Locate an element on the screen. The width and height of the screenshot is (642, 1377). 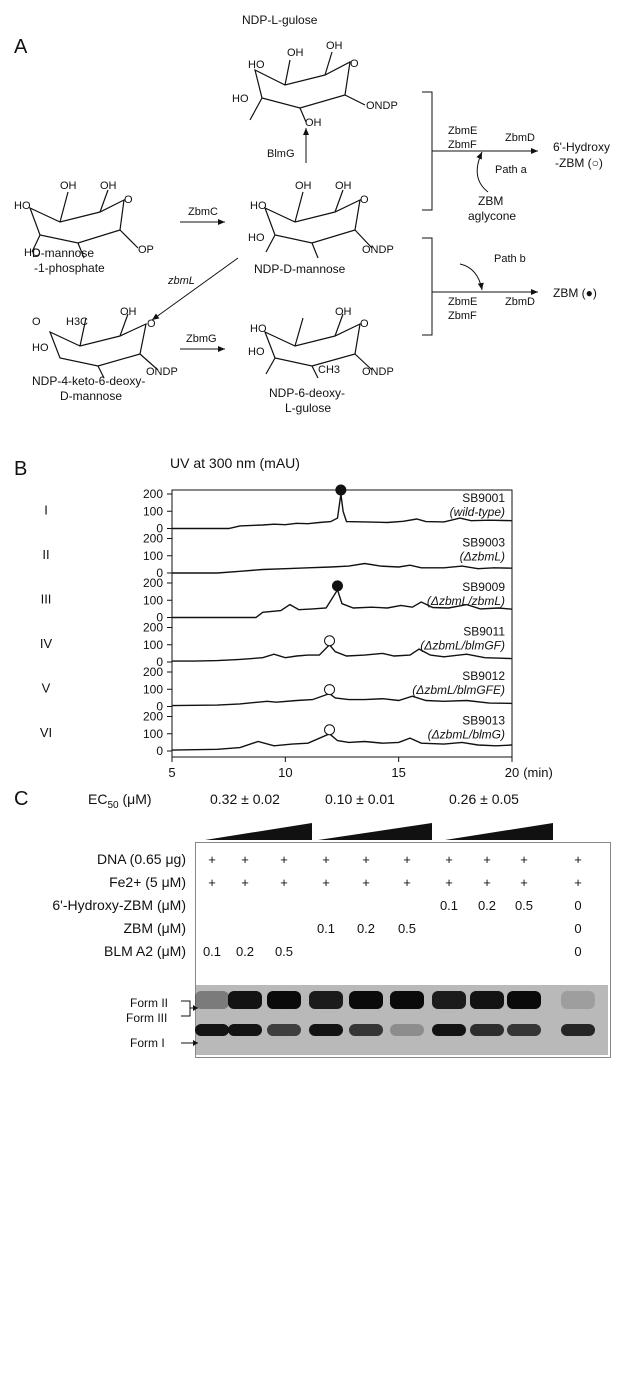
label-1-phosphate: -1-phosphate is located at coordinates (69, 268).